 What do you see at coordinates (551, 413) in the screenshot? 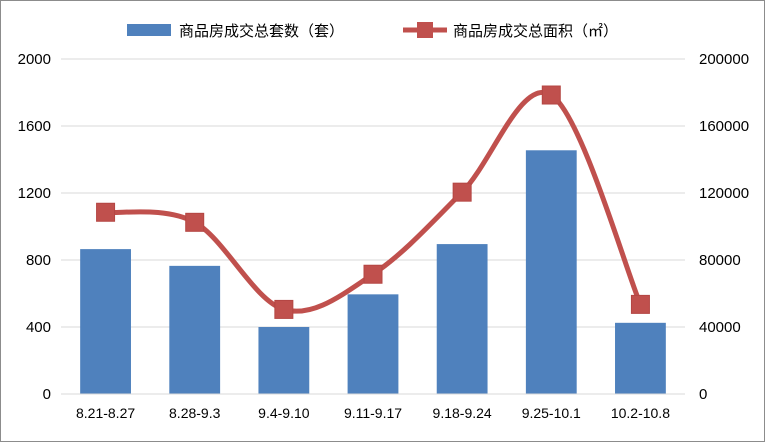
I see `category-label: 9.25-10.1` at bounding box center [551, 413].